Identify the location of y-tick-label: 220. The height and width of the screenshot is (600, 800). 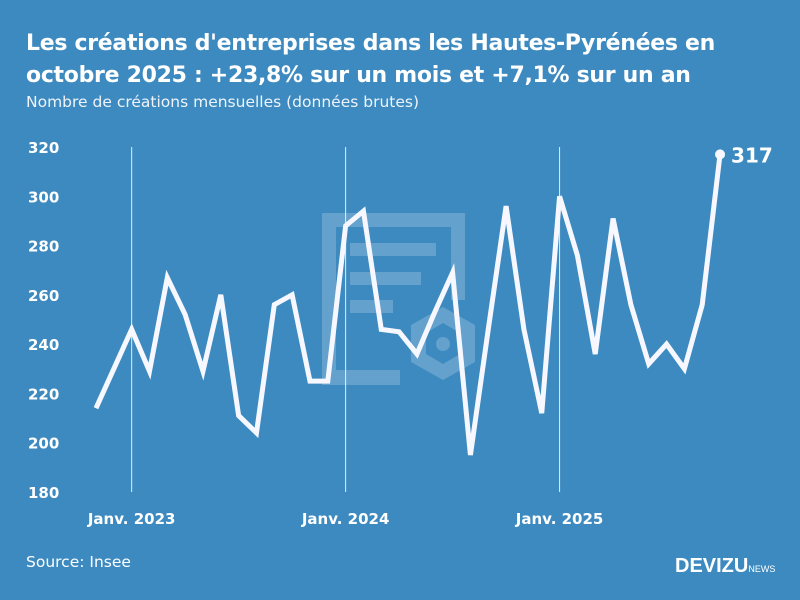
(43, 394).